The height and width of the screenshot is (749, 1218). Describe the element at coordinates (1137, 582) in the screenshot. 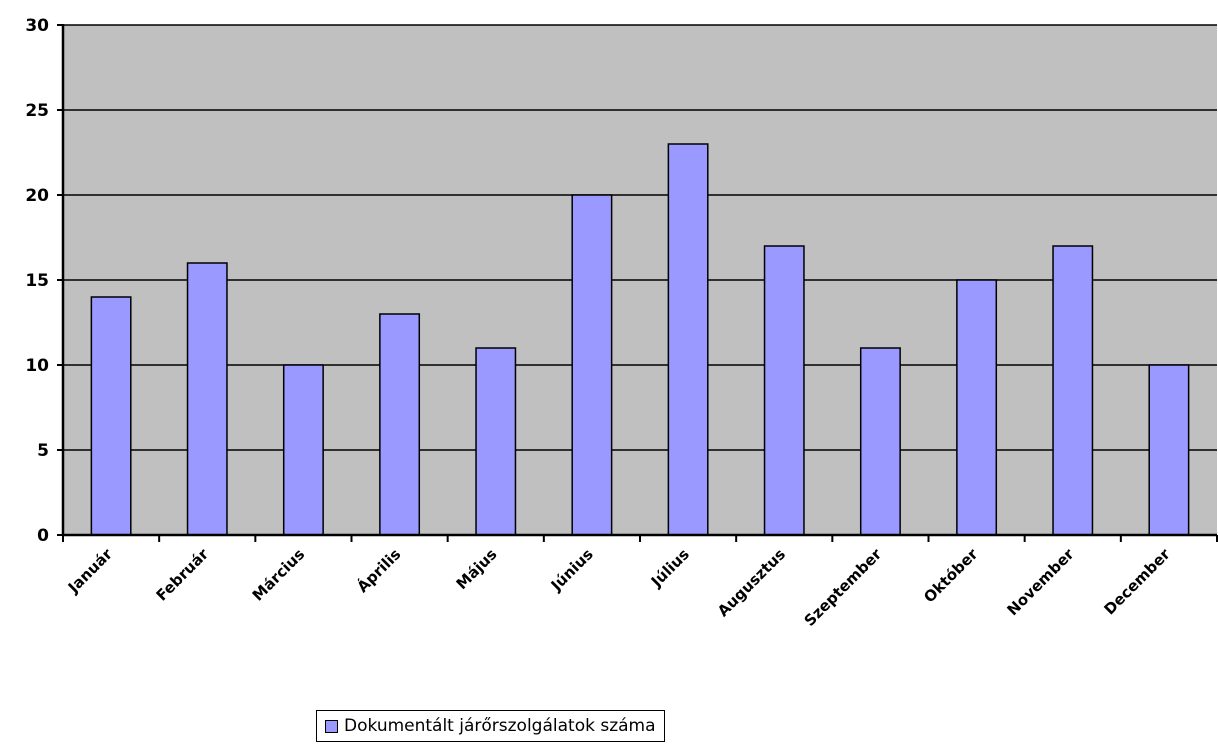

I see `x-tick-label: December` at that location.